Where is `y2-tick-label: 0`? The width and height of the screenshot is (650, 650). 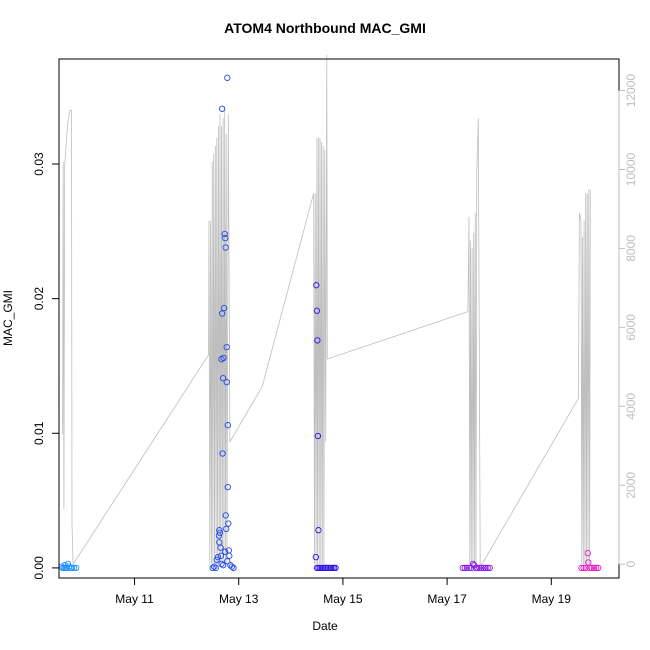 y2-tick-label: 0 is located at coordinates (631, 564).